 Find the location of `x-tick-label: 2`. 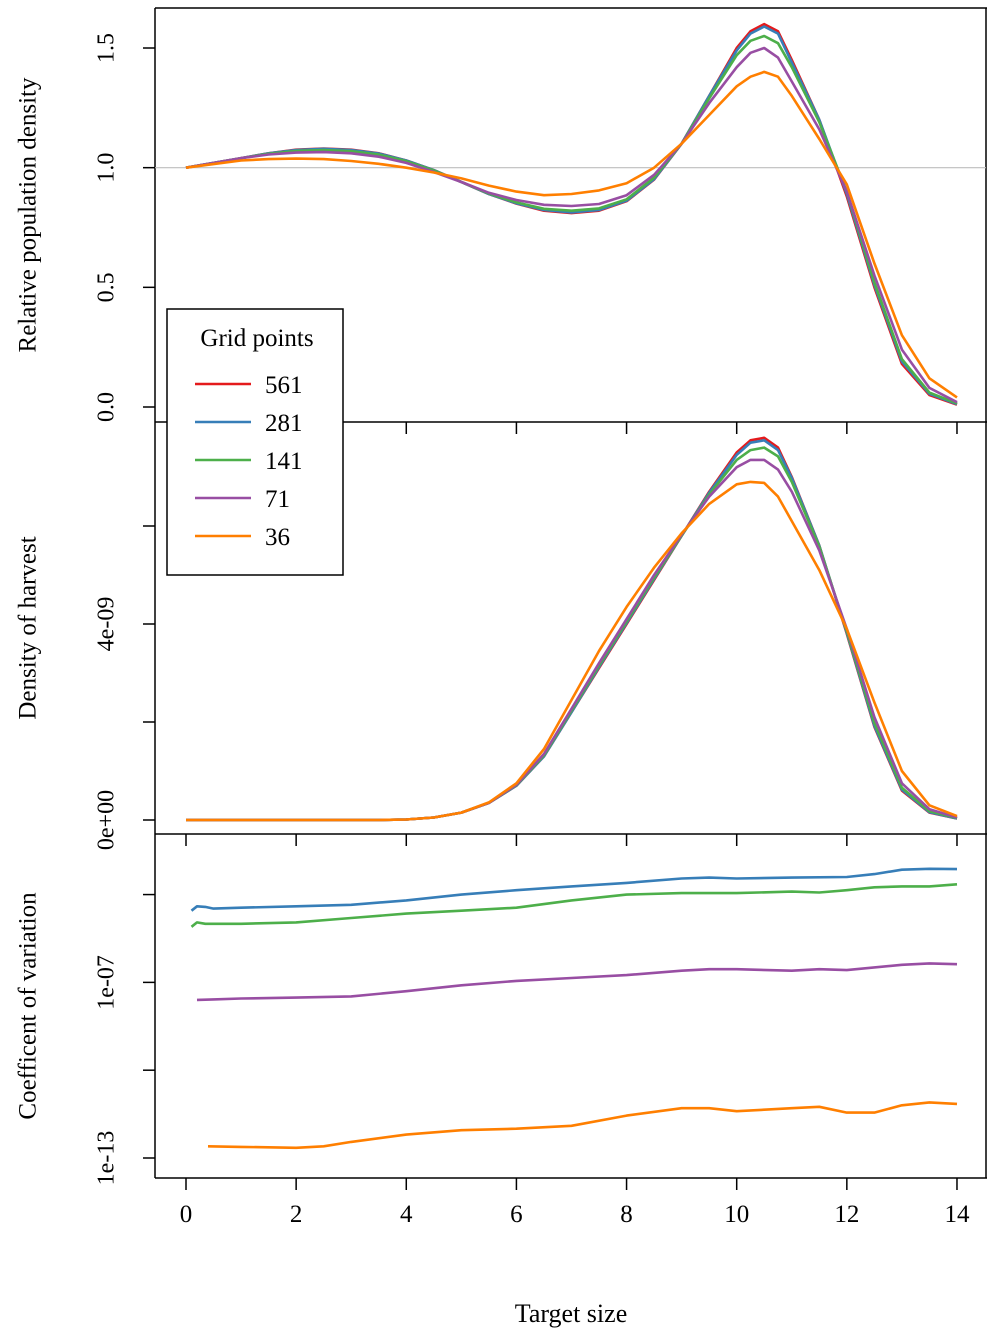

x-tick-label: 2 is located at coordinates (296, 1214).